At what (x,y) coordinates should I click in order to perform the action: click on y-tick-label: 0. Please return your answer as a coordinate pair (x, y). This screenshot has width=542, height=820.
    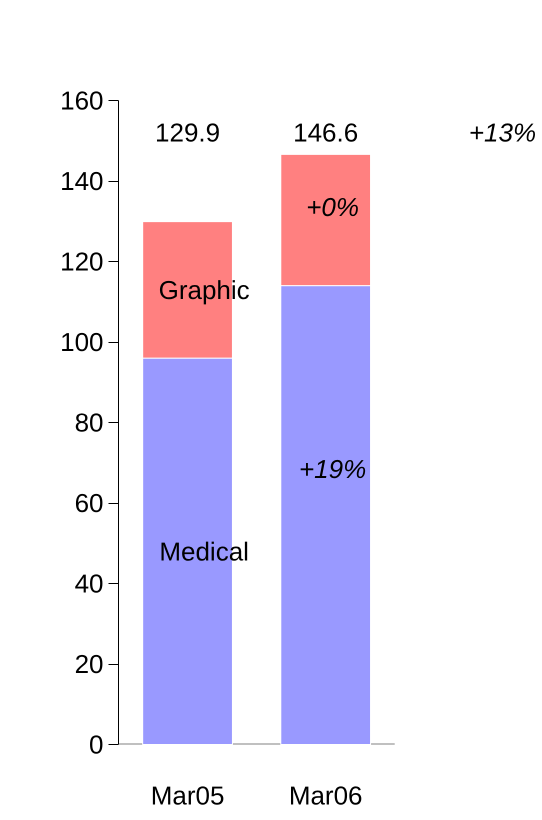
    Looking at the image, I should click on (96, 745).